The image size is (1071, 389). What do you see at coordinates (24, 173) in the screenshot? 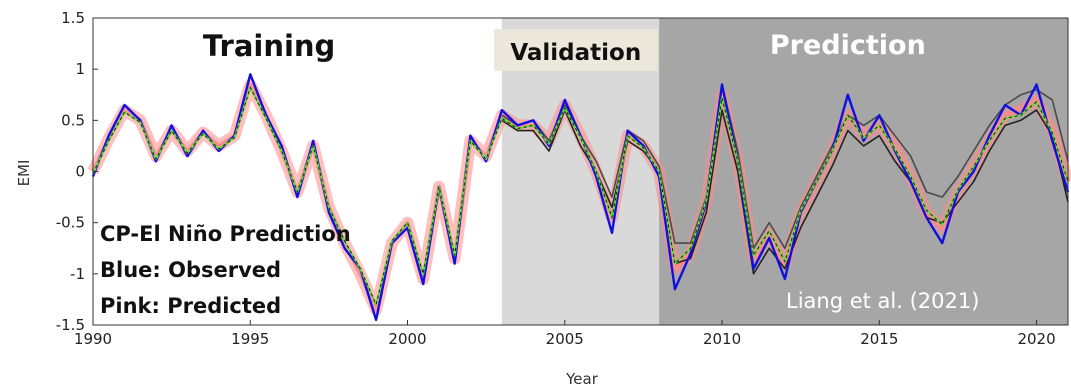
I see `y-axis-label: EMI` at bounding box center [24, 173].